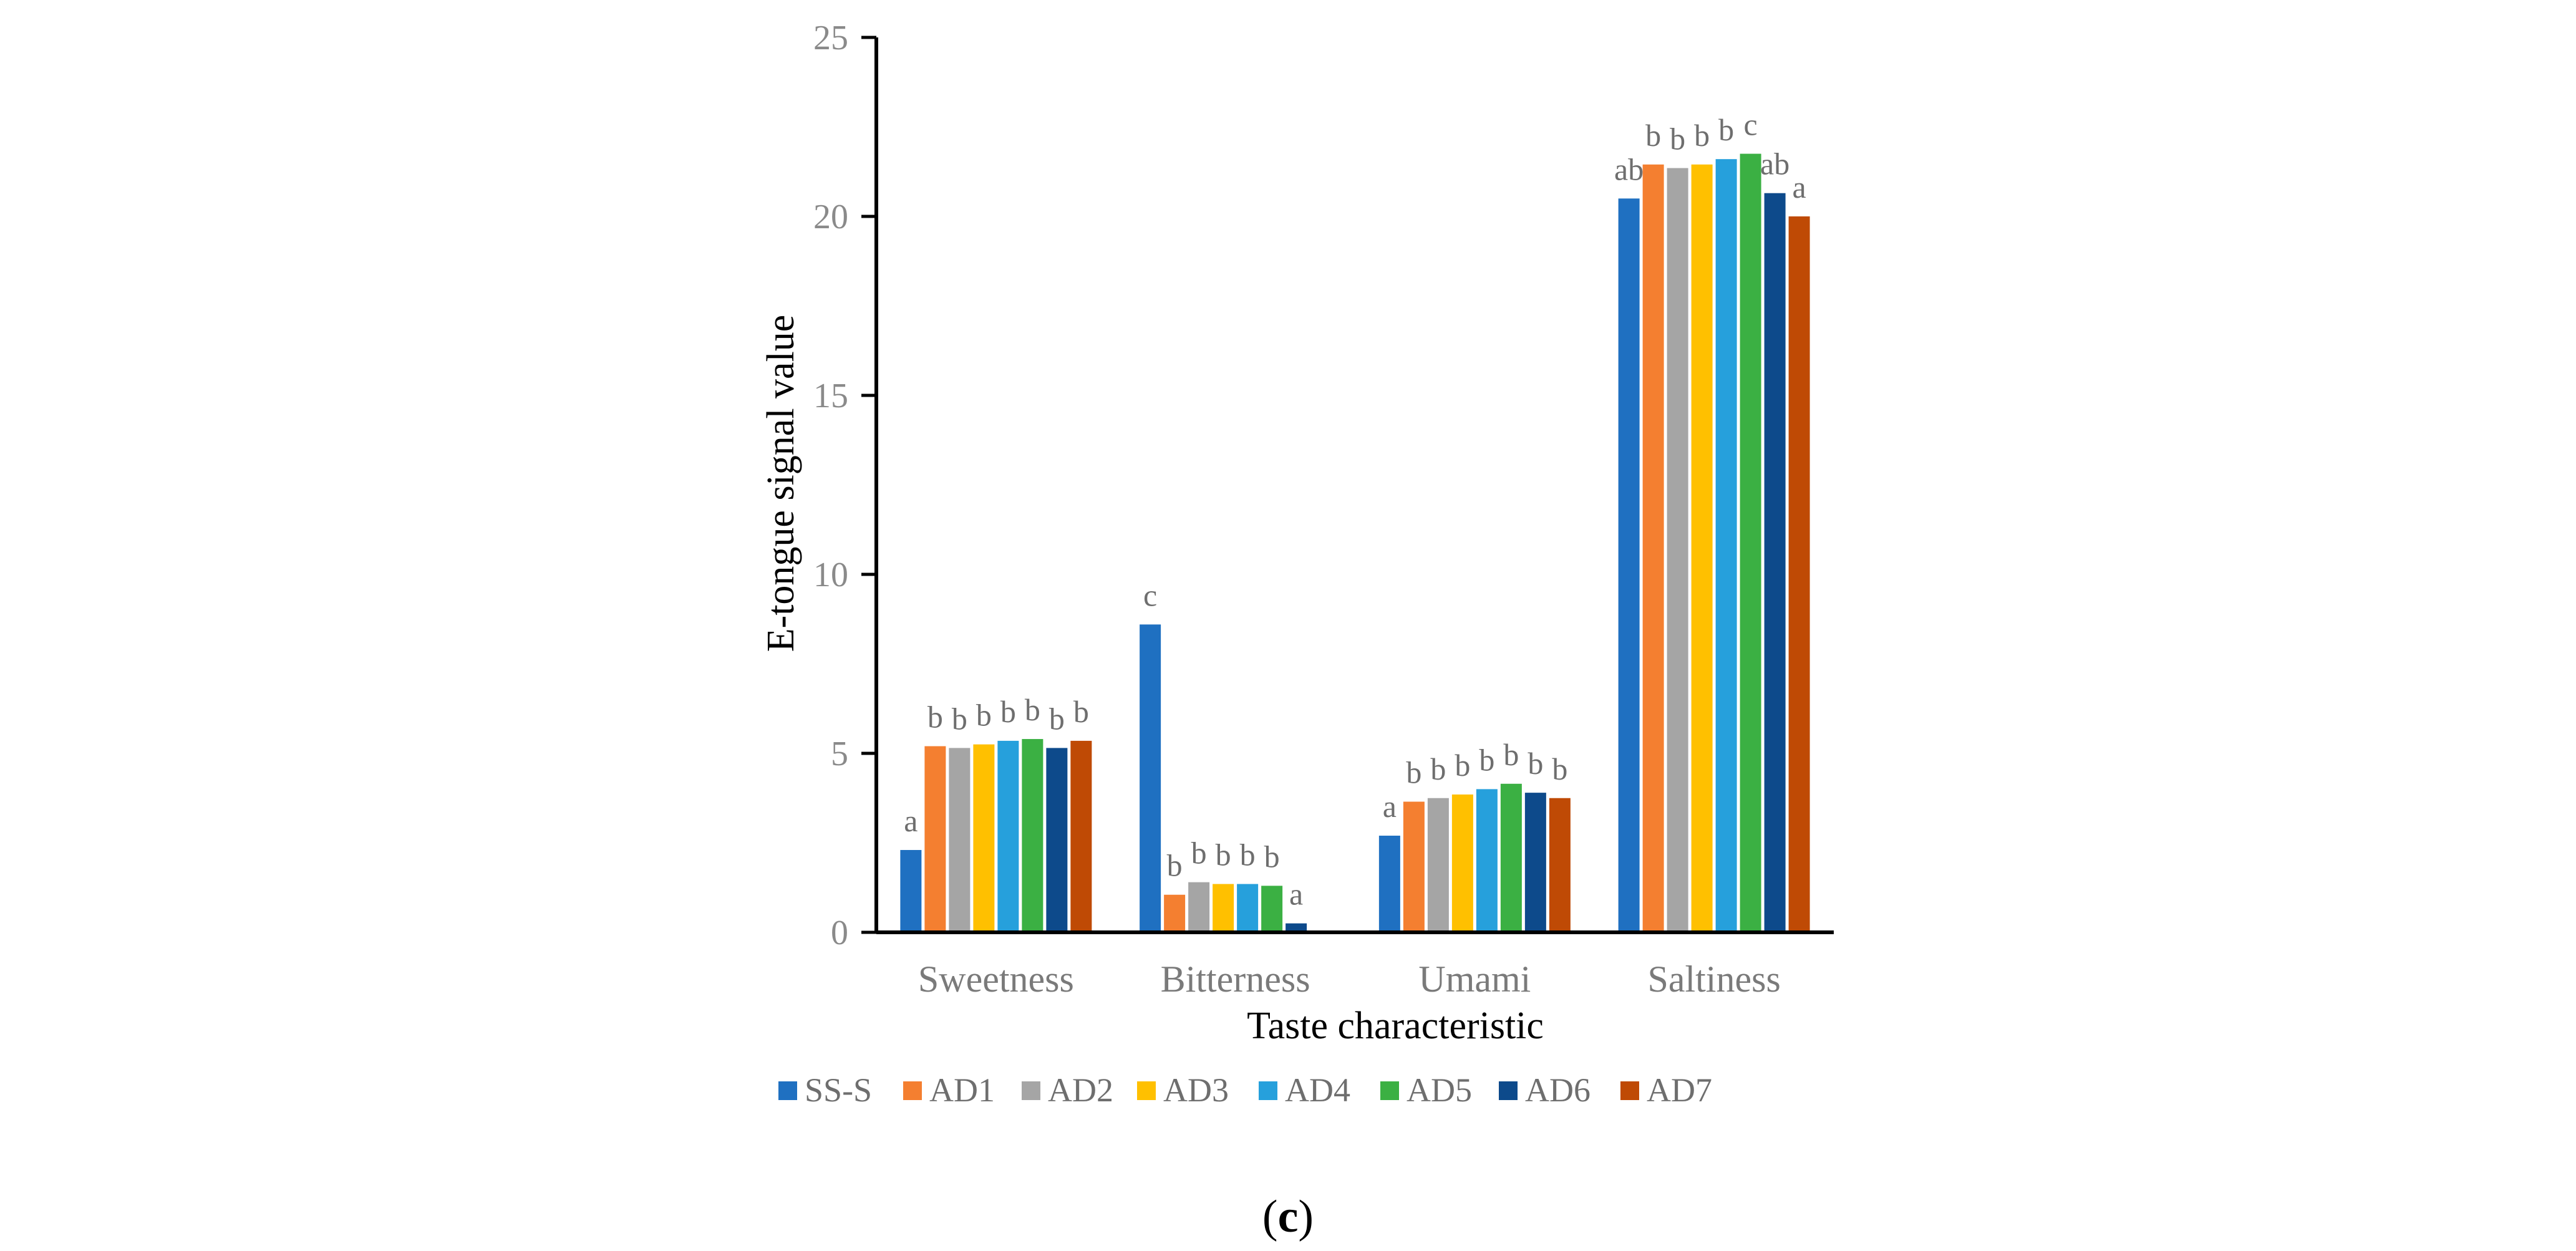 The height and width of the screenshot is (1251, 2576). I want to click on legend-label-ad6: AD6, so click(1558, 1090).